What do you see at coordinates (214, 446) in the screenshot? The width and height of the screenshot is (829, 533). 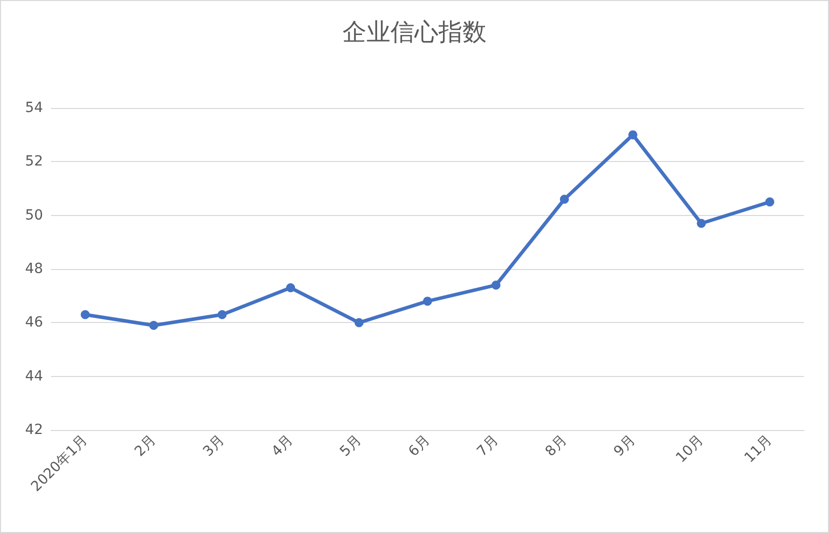 I see `x-tick-label: 3月` at bounding box center [214, 446].